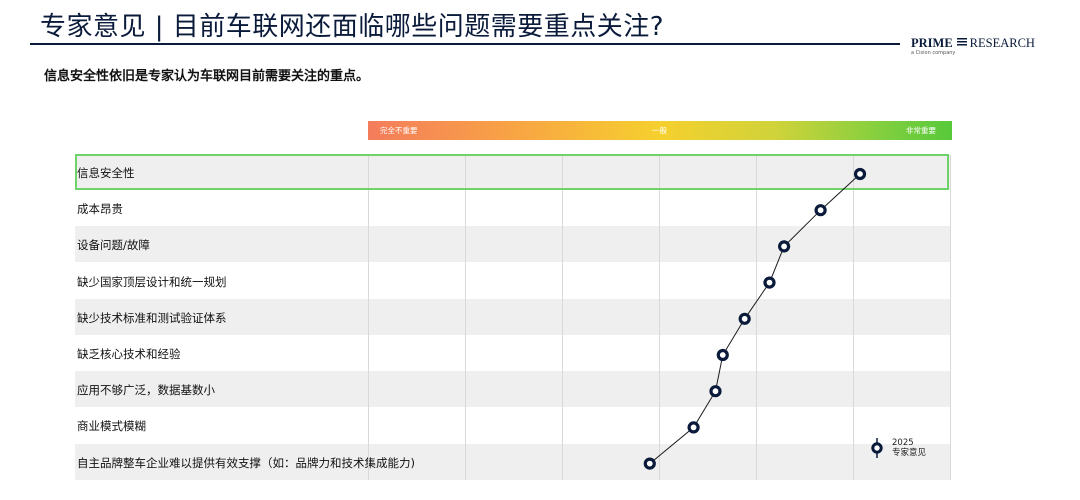  What do you see at coordinates (152, 281) in the screenshot?
I see `category-label: 缺少国家顶层设计和统一规划` at bounding box center [152, 281].